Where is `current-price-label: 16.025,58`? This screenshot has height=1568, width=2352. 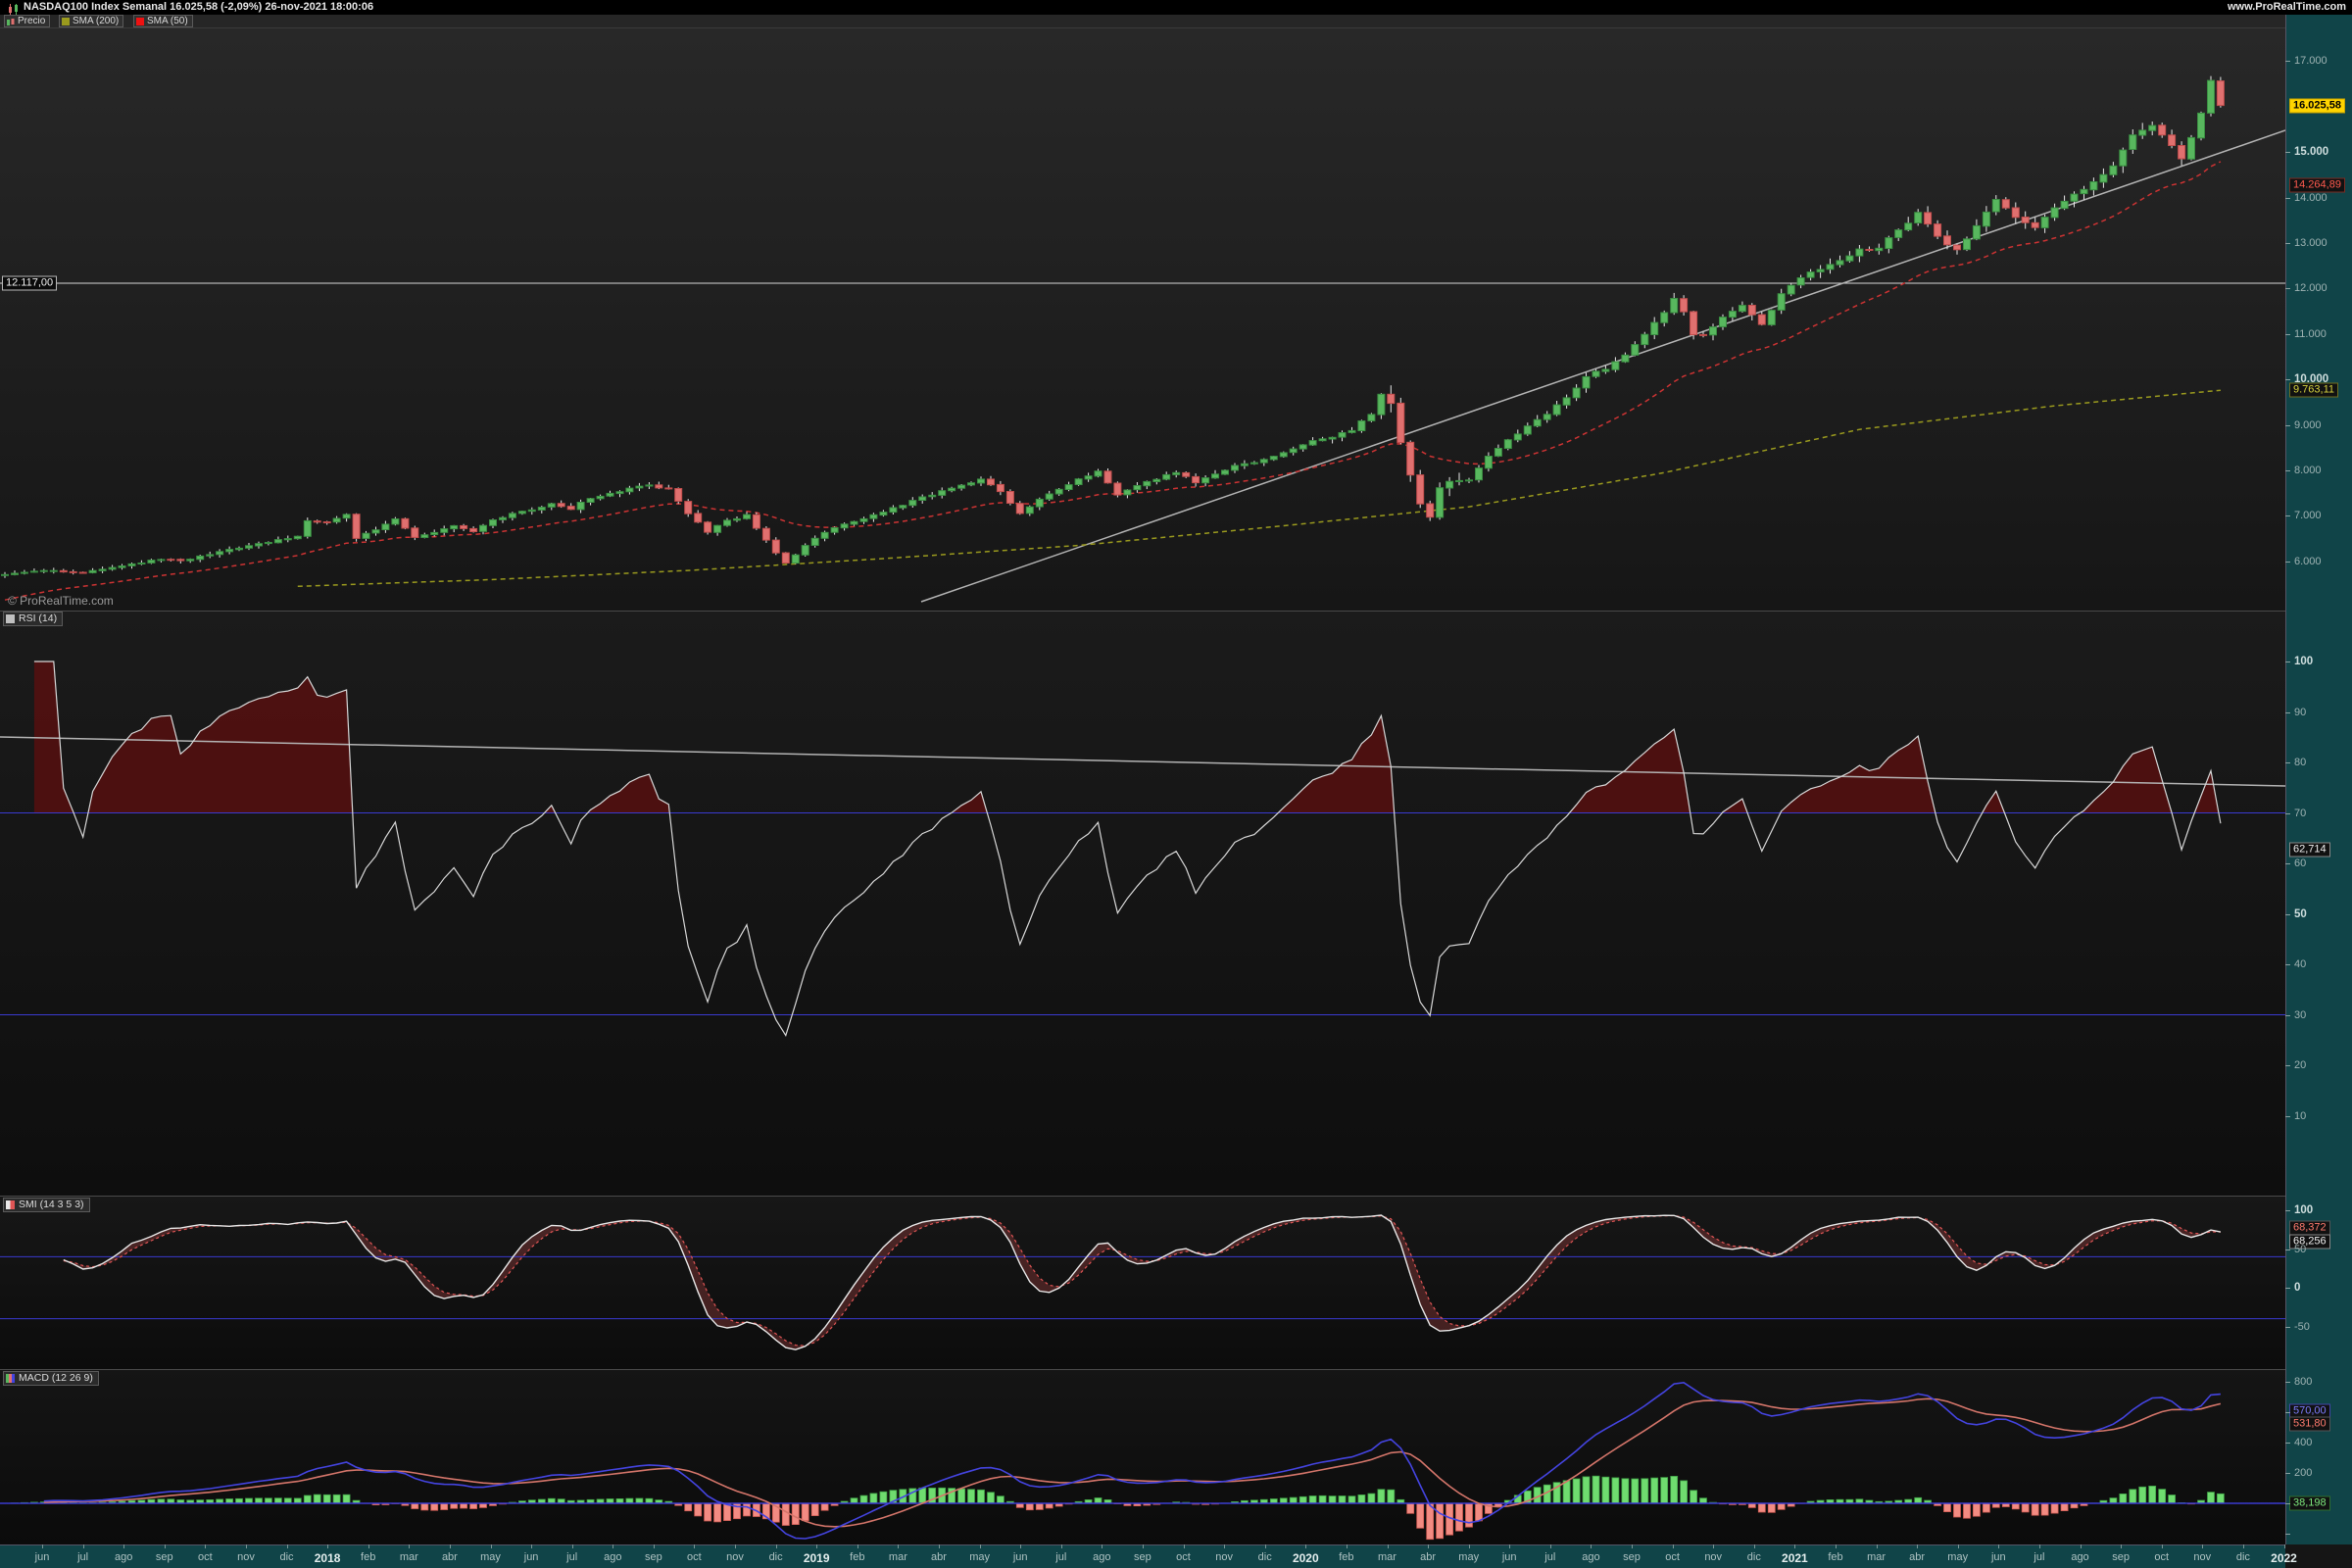
current-price-label: 16.025,58 is located at coordinates (2317, 106).